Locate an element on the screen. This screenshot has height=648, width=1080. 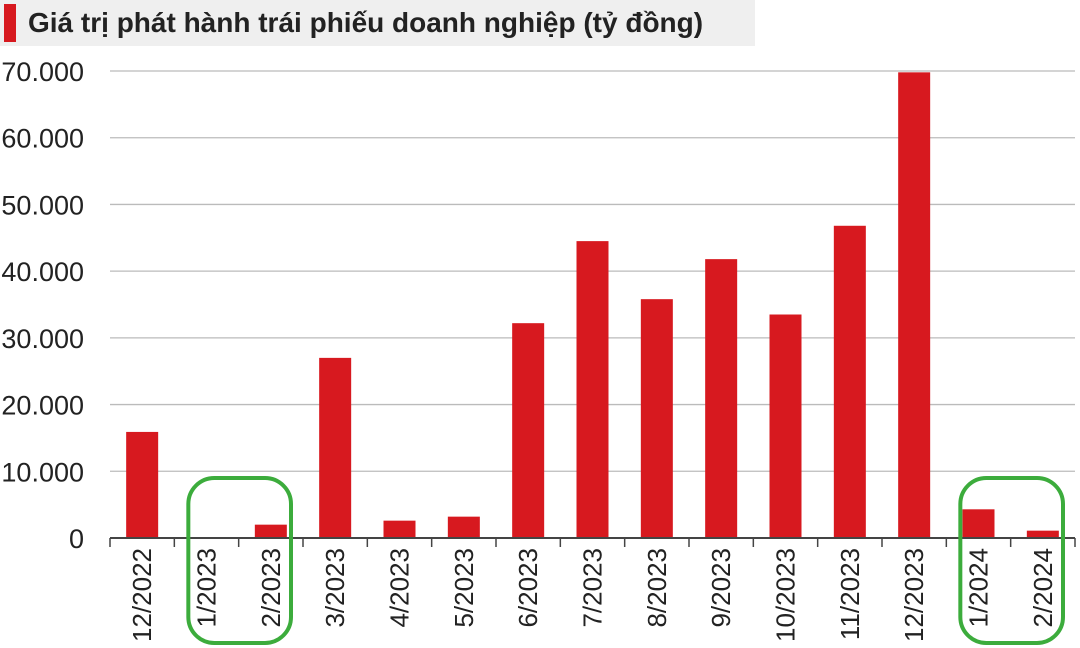
title-accent-bar is located at coordinates (10, 23).